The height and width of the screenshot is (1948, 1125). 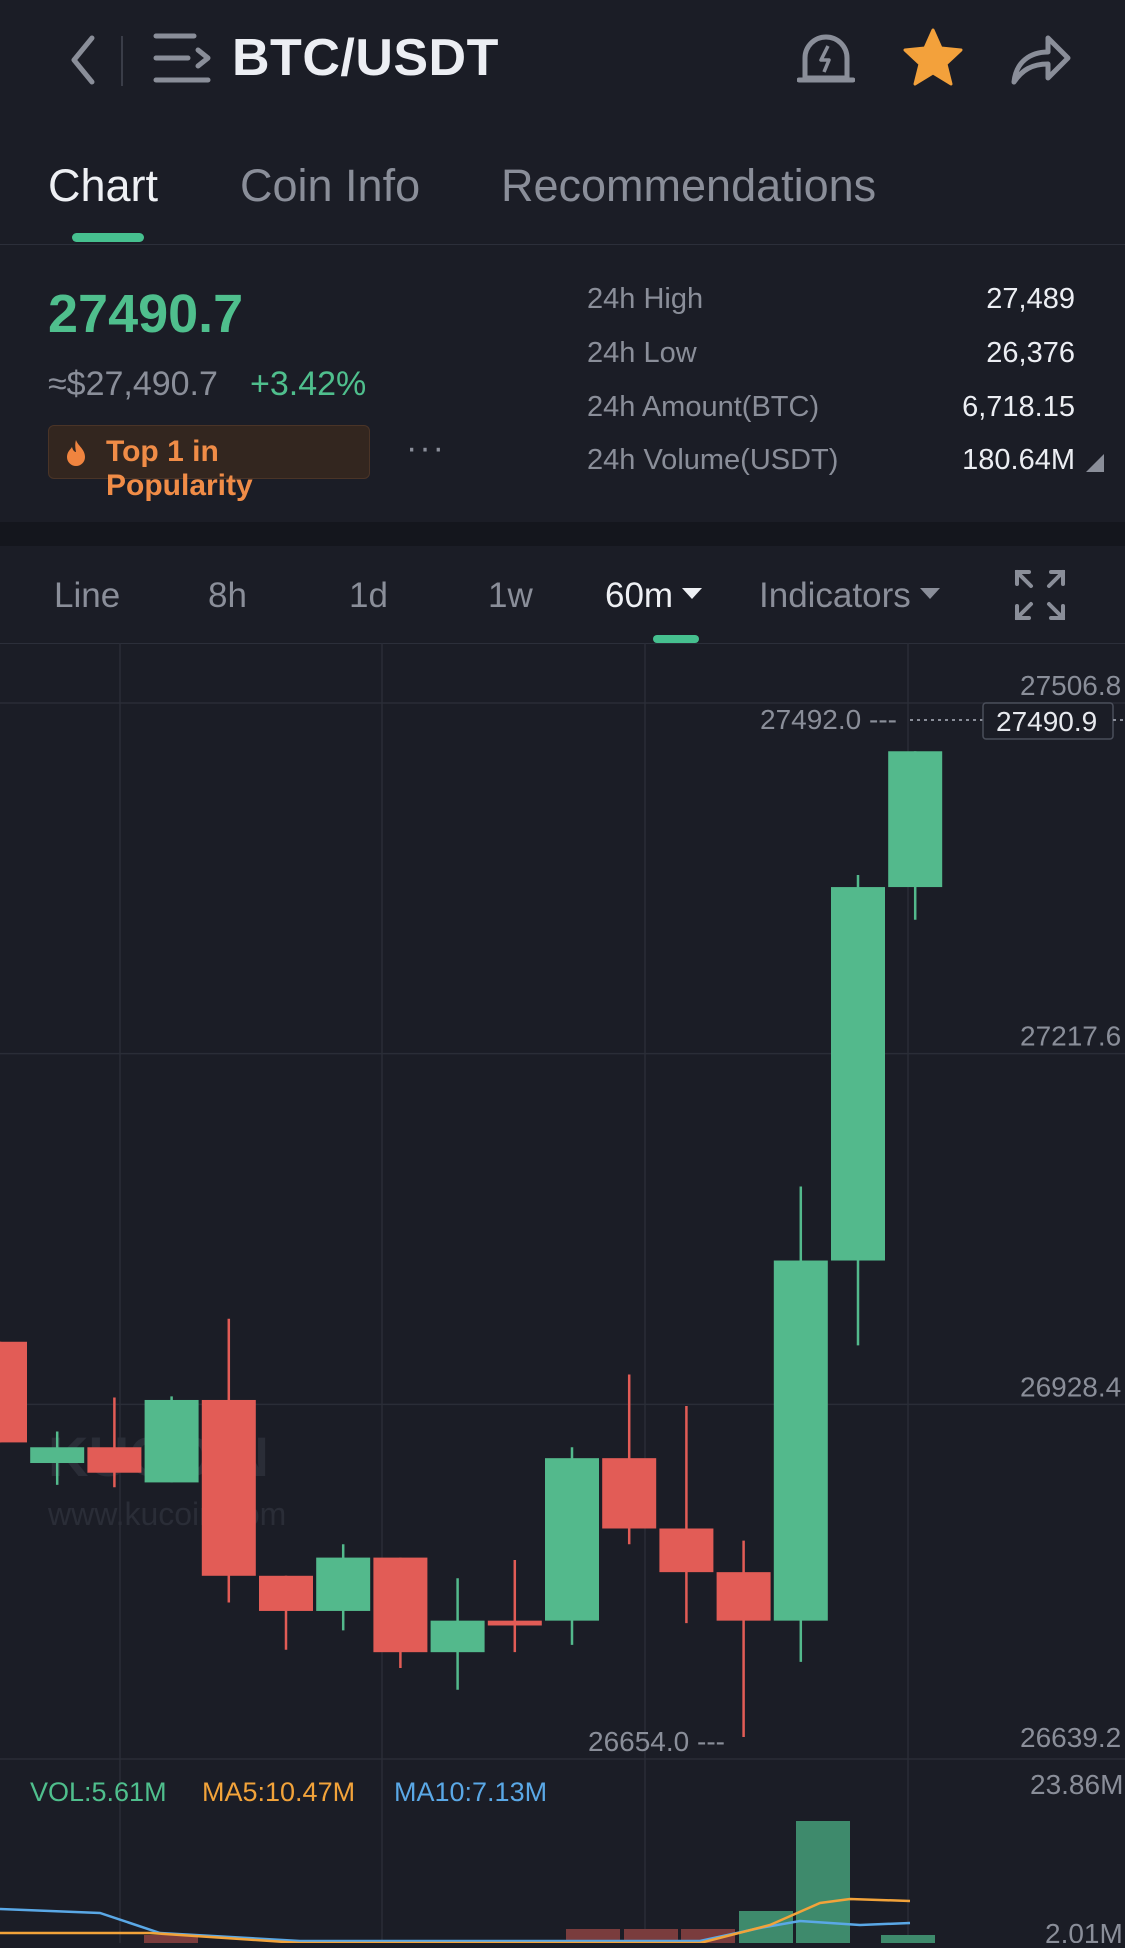 I want to click on y-tick-label: 26639.2, so click(x=1070, y=1737).